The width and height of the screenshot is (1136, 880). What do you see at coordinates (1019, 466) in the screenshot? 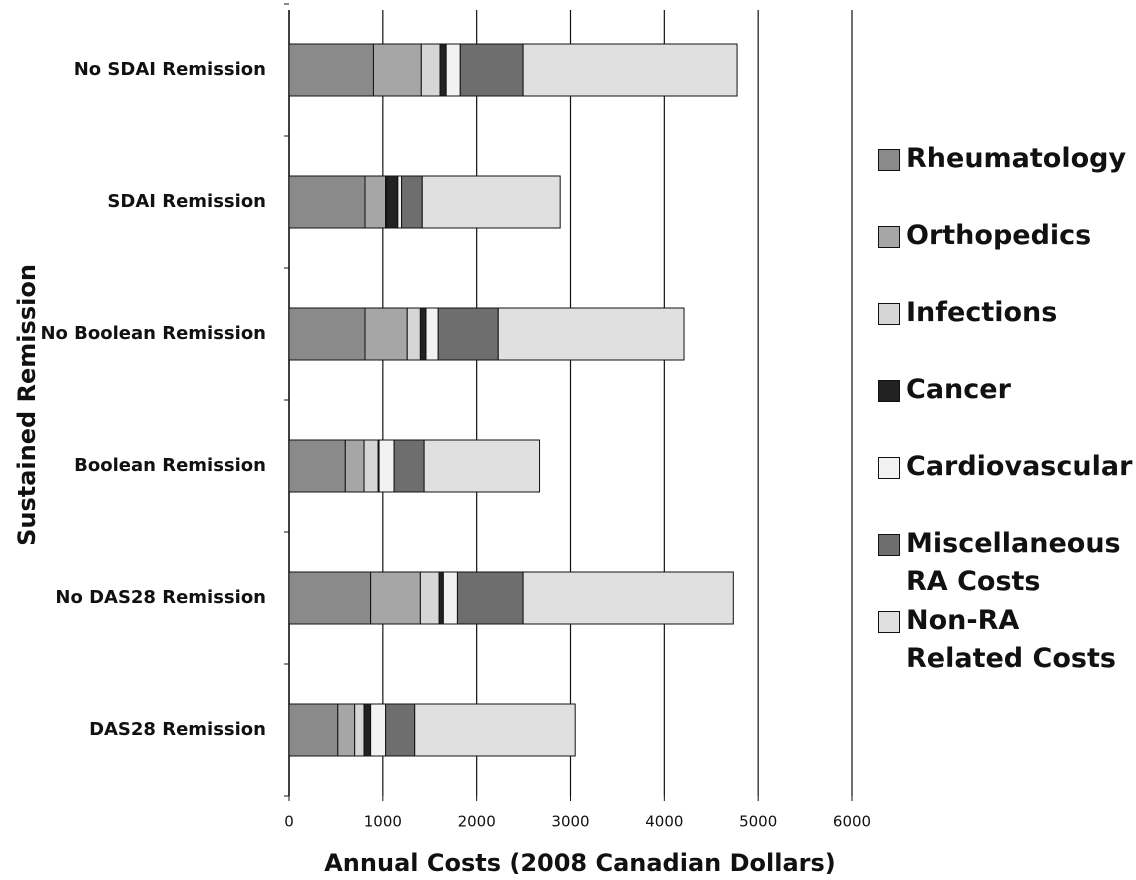
I see `legend-label: Cardiovascular` at bounding box center [1019, 466].